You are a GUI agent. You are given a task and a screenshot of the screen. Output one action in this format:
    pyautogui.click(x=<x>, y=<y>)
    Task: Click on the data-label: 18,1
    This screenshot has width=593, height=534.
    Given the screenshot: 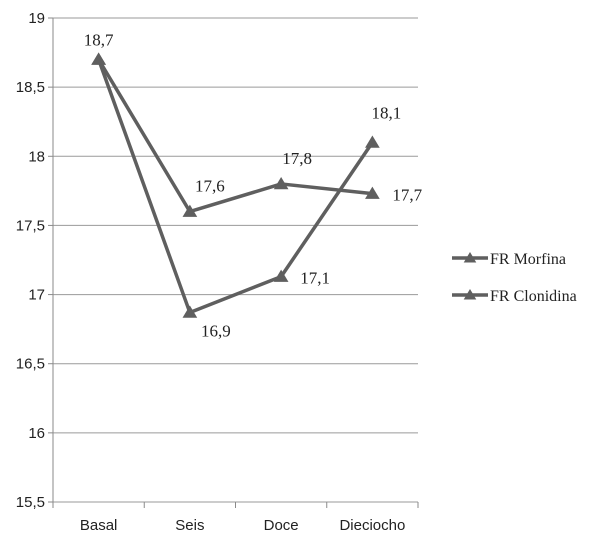 What is the action you would take?
    pyautogui.click(x=387, y=112)
    